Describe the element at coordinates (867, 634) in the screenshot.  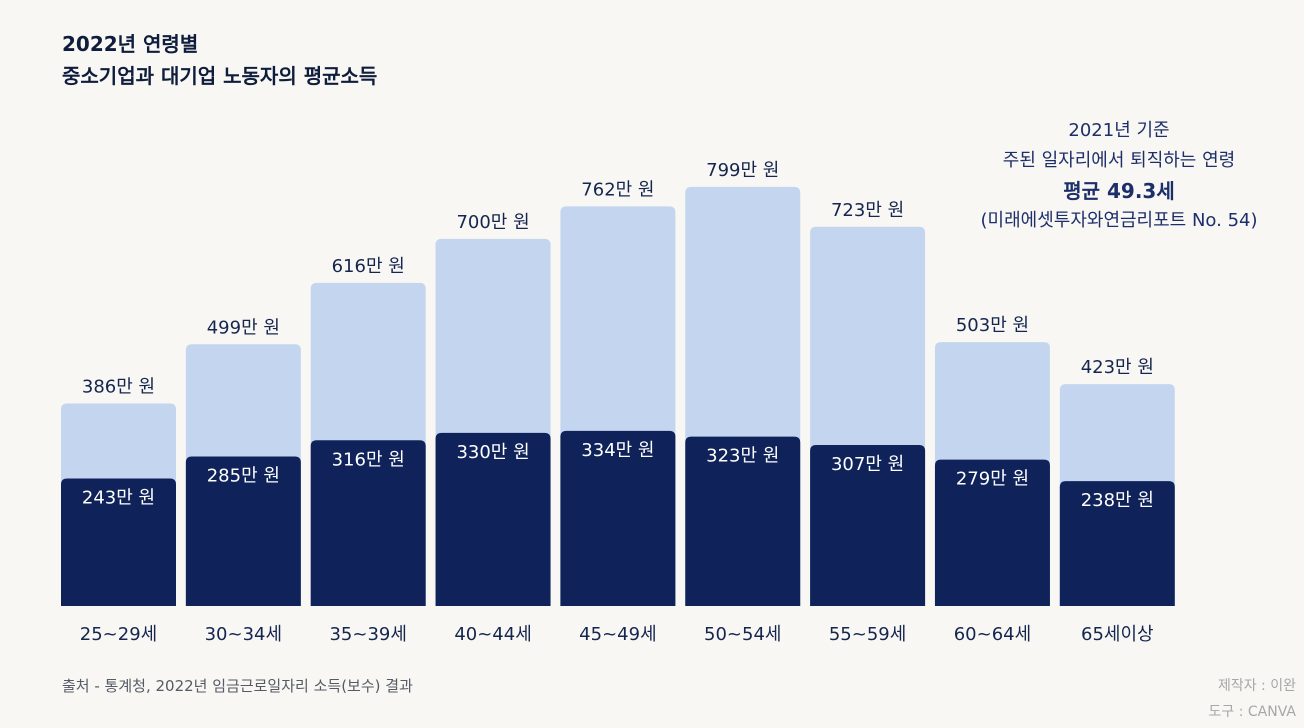
I see `x-tick-label: 55~59세` at that location.